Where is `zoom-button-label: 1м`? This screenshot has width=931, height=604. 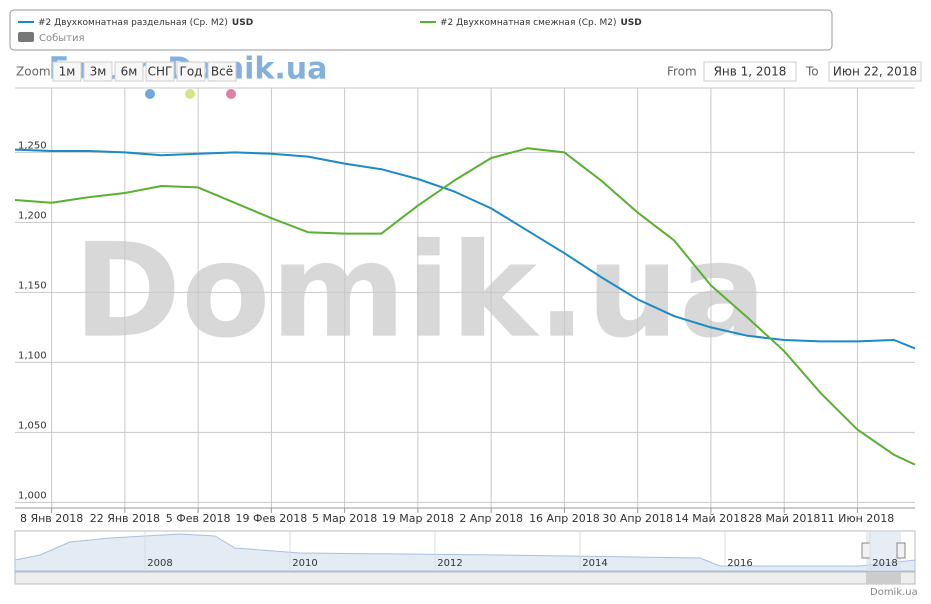
zoom-button-label: 1м is located at coordinates (67, 72).